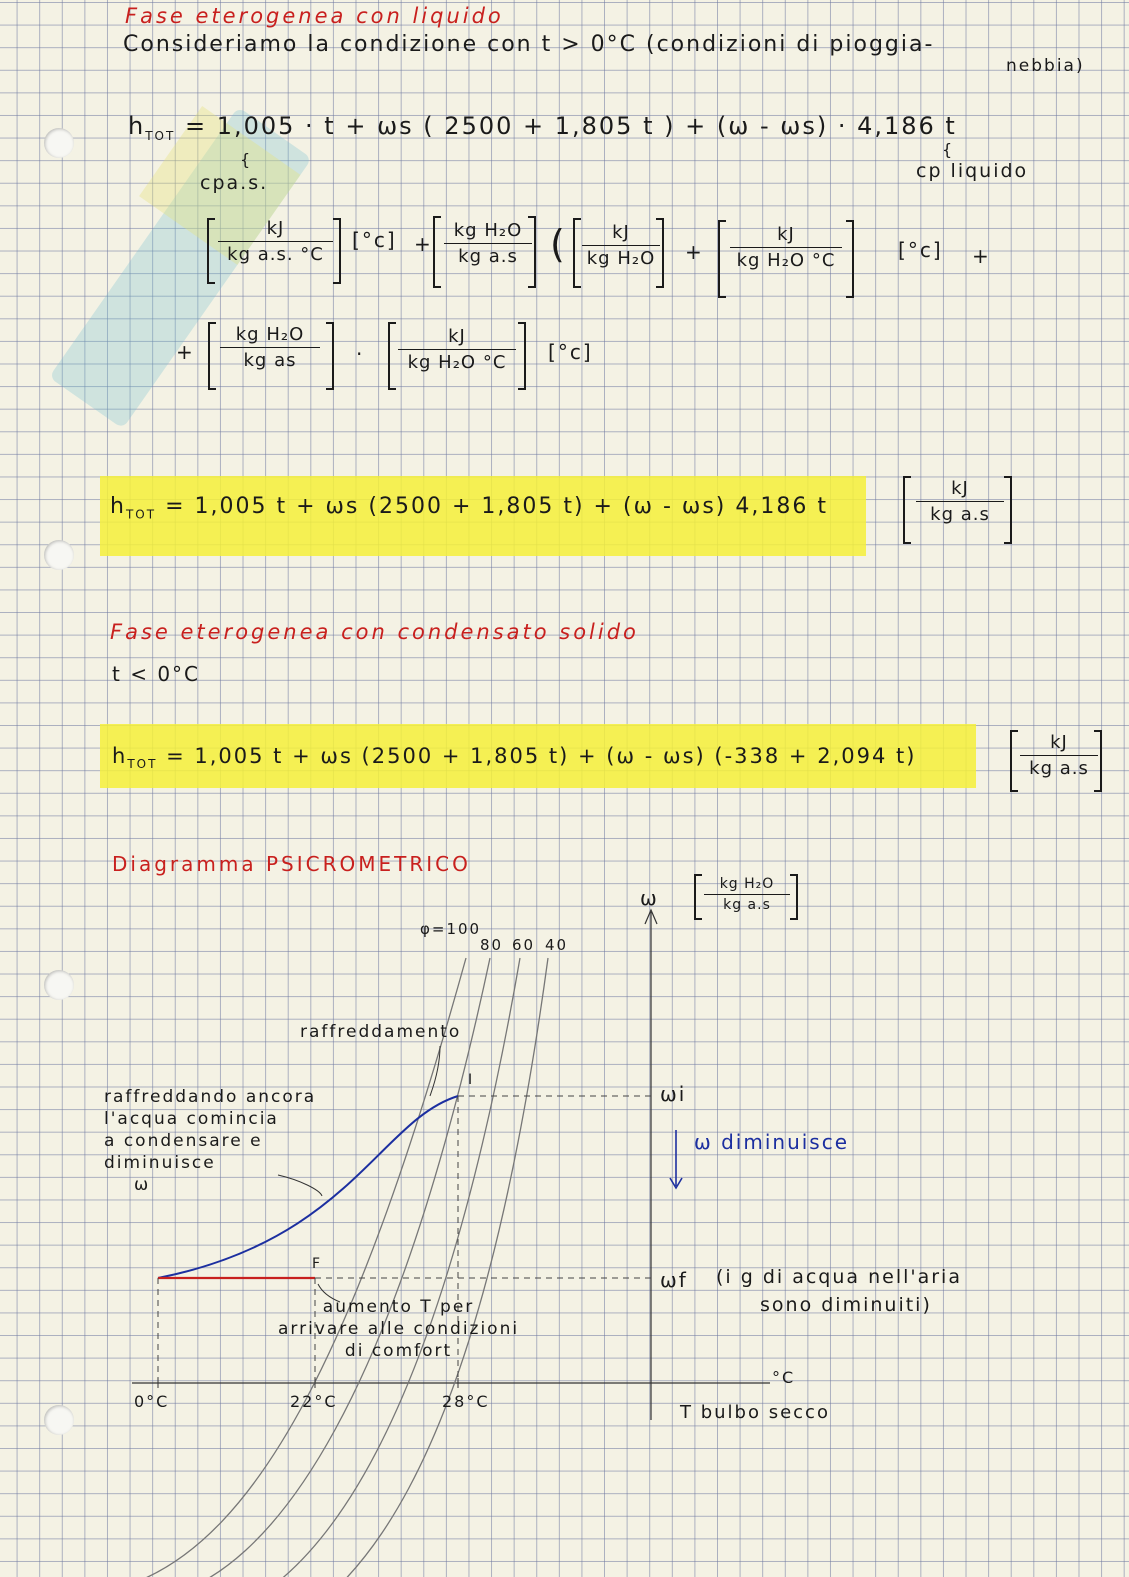 Image resolution: width=1129 pixels, height=1577 pixels. What do you see at coordinates (972, 171) in the screenshot?
I see `cp-liquid-note: cp liquido` at bounding box center [972, 171].